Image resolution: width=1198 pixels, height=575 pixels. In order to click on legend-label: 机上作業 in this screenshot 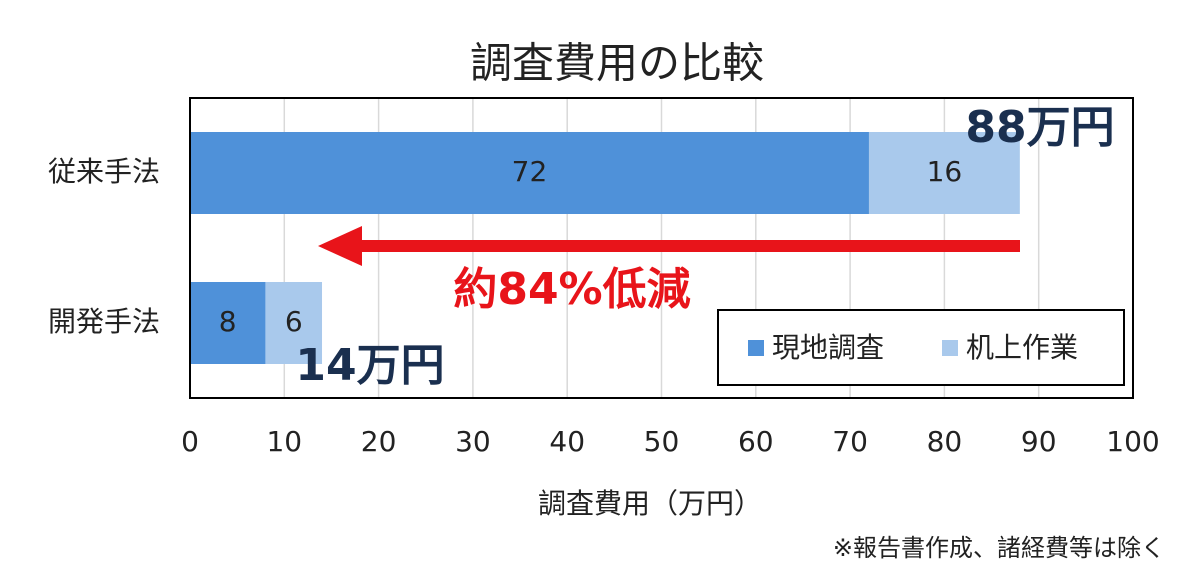, I will do `click(1022, 347)`.